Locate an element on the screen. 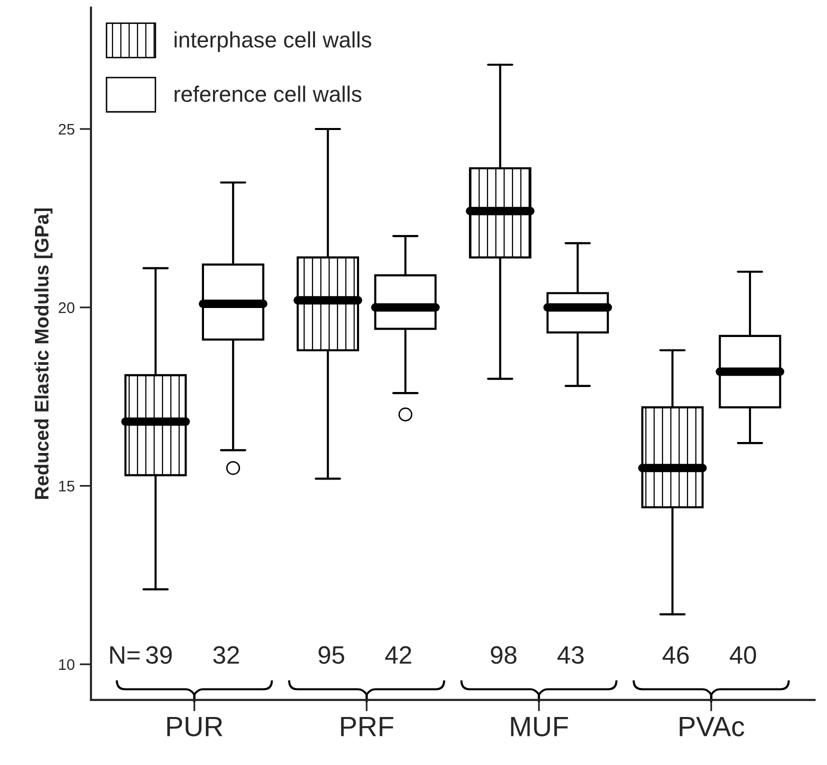  annotation: 46 is located at coordinates (675, 655).